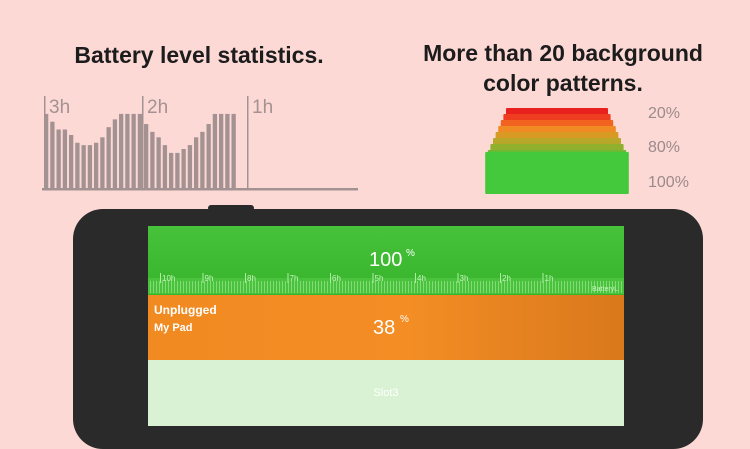 The width and height of the screenshot is (750, 449). Describe the element at coordinates (563, 83) in the screenshot. I see `color-patterns-title-line2: color patterns.` at that location.